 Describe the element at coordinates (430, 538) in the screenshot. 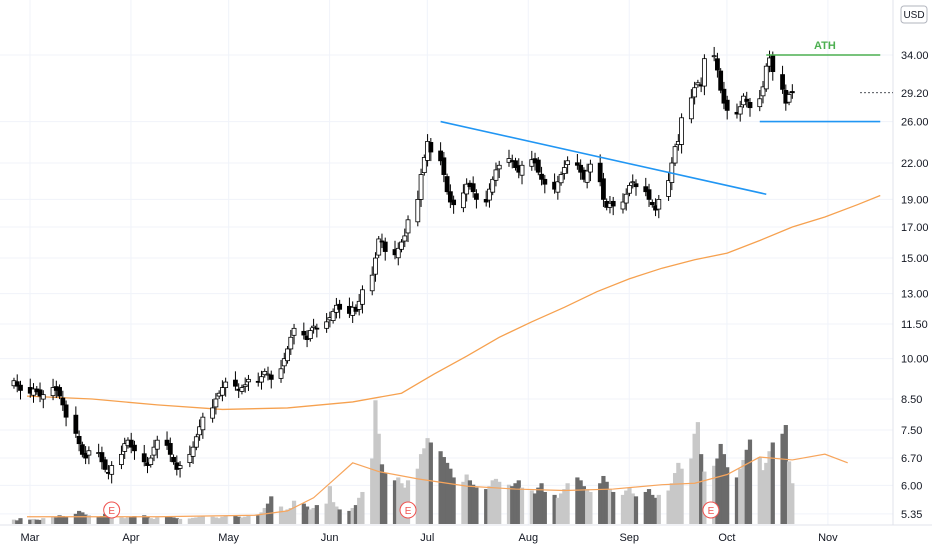

I see `time-axis: Mar Apr May Jun Jul Aug Sep Oct Nov` at that location.